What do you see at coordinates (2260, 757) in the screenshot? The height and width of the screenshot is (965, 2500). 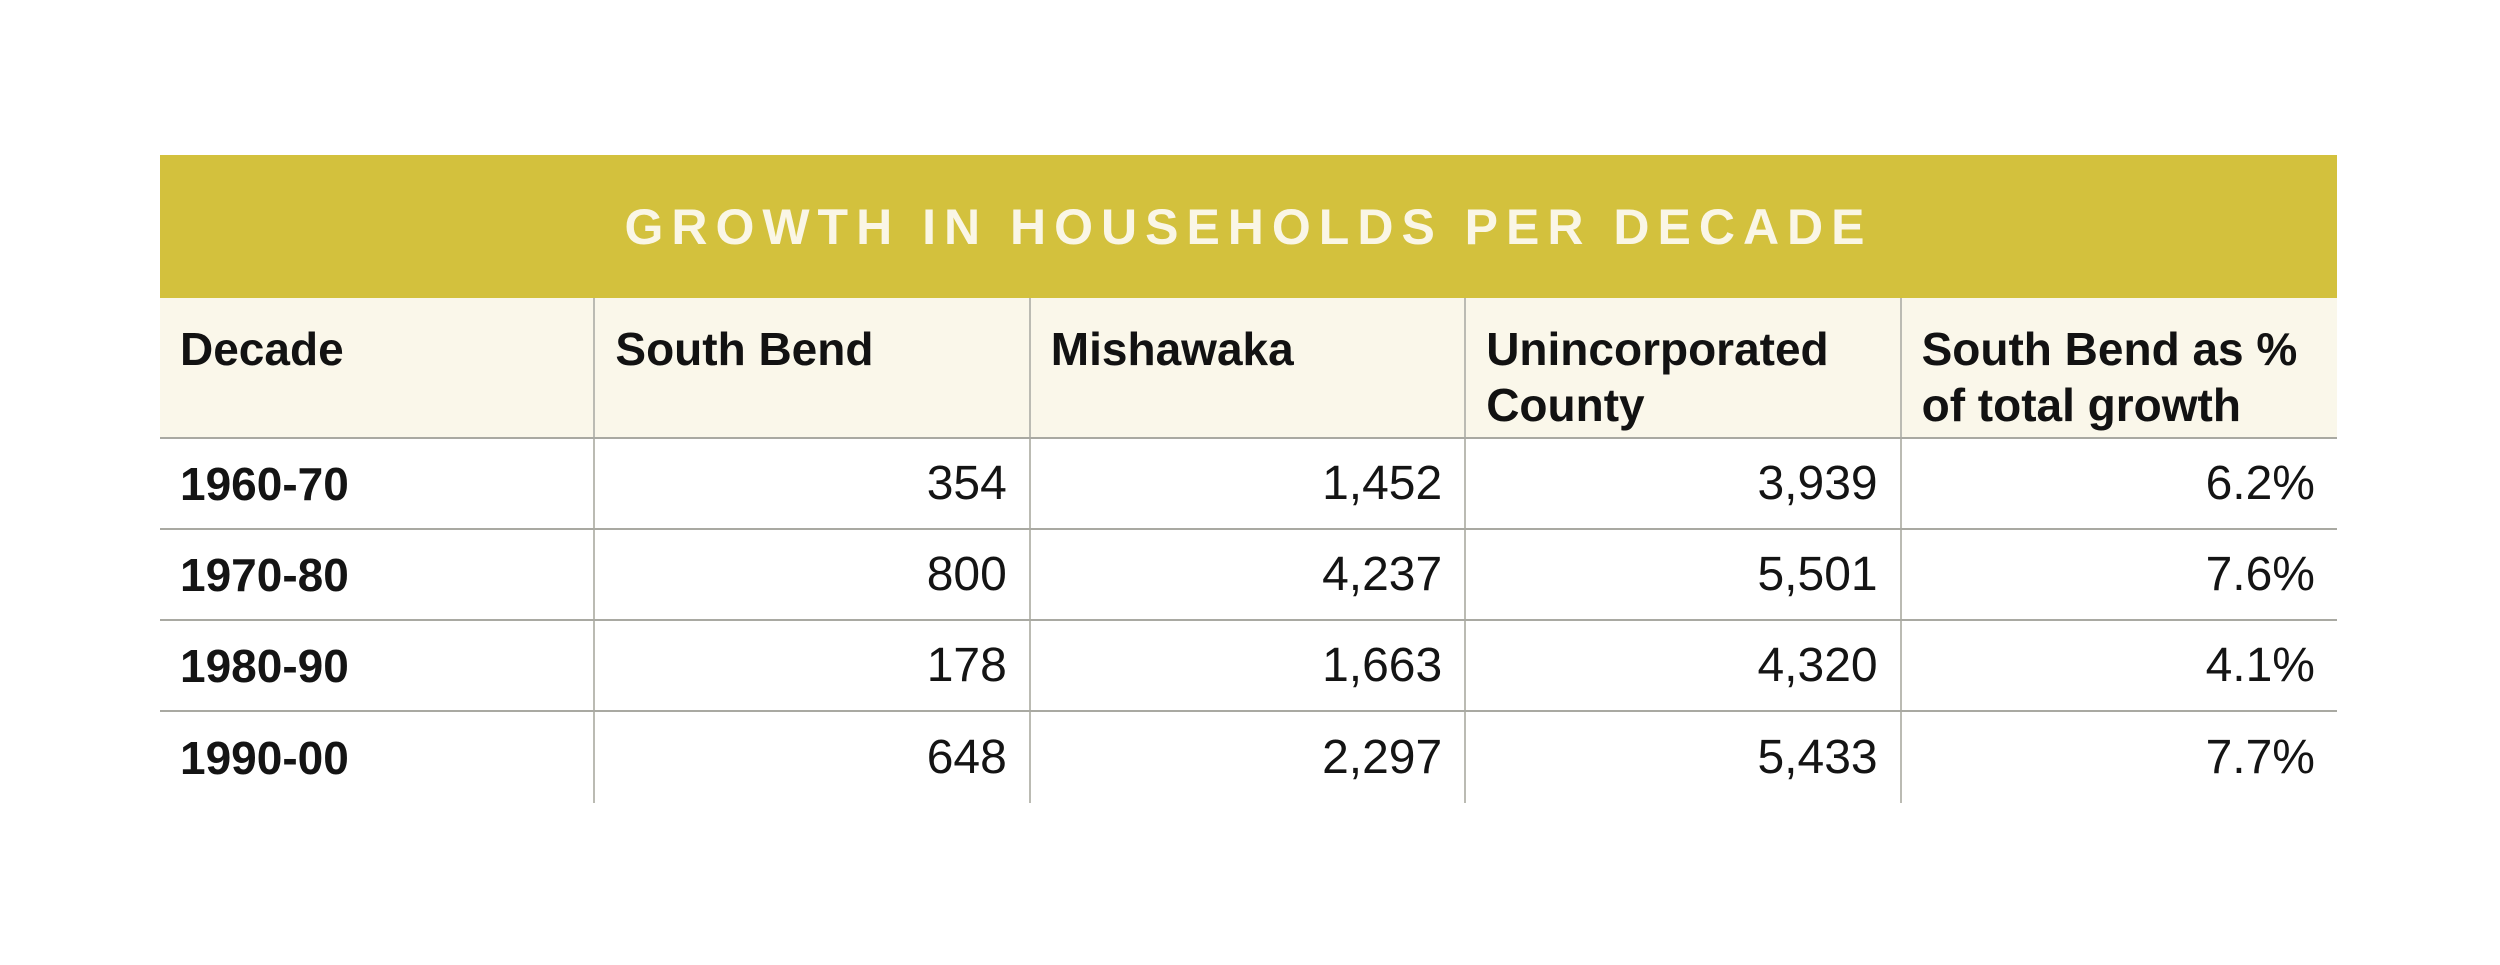 I see `south-bend-pct-value-cell: 7.7%` at bounding box center [2260, 757].